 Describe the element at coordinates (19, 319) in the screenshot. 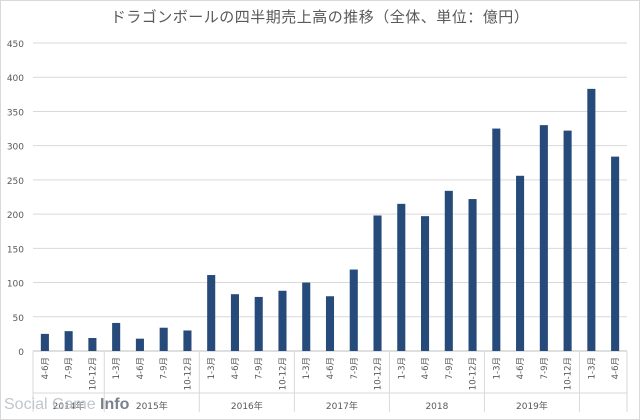

I see `y-tick-label: 50` at that location.